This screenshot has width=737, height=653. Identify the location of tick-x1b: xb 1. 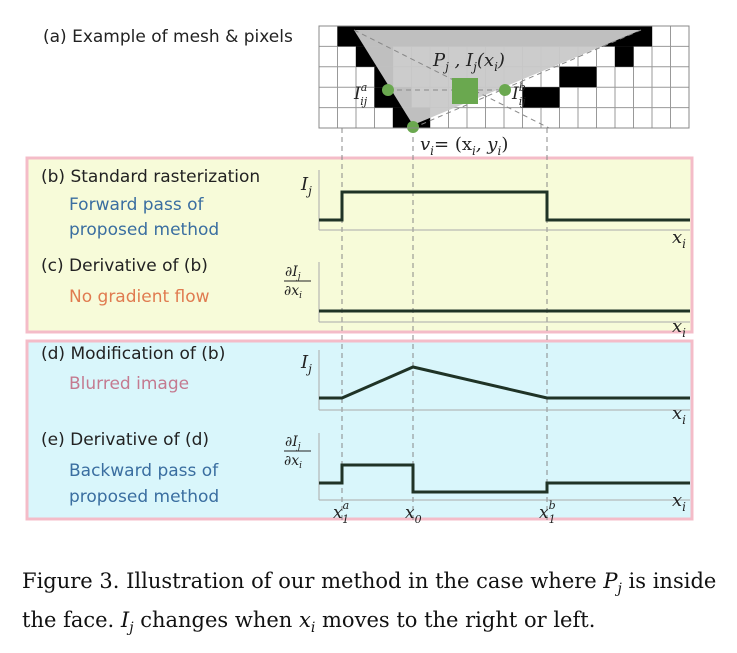
(547, 512).